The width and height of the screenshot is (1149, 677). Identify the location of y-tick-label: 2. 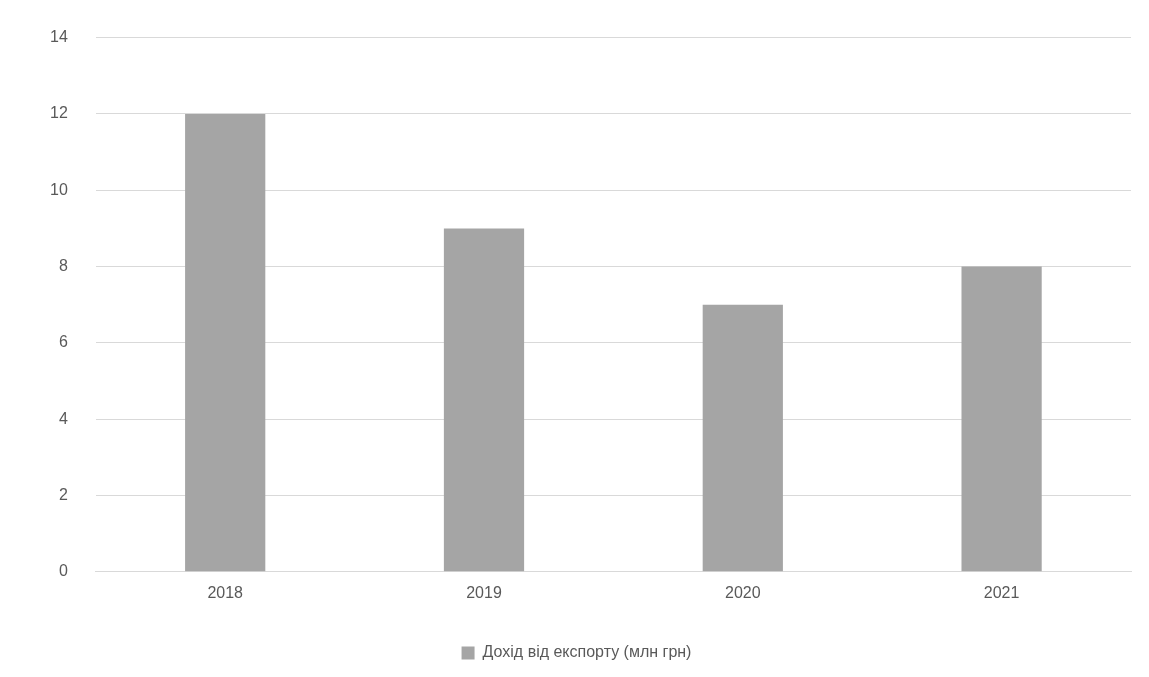
(63, 494).